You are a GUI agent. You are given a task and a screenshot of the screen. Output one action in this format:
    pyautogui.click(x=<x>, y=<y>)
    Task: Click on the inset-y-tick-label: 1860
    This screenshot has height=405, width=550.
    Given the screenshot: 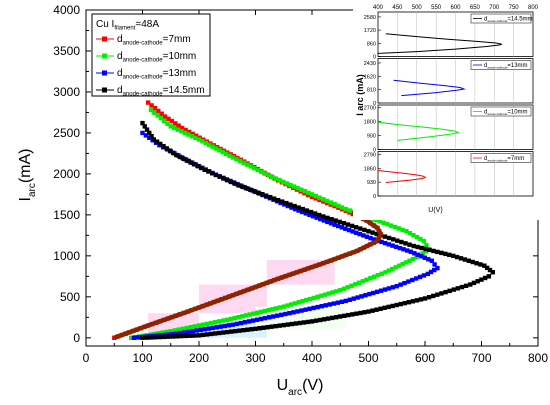 What is the action you would take?
    pyautogui.click(x=370, y=169)
    